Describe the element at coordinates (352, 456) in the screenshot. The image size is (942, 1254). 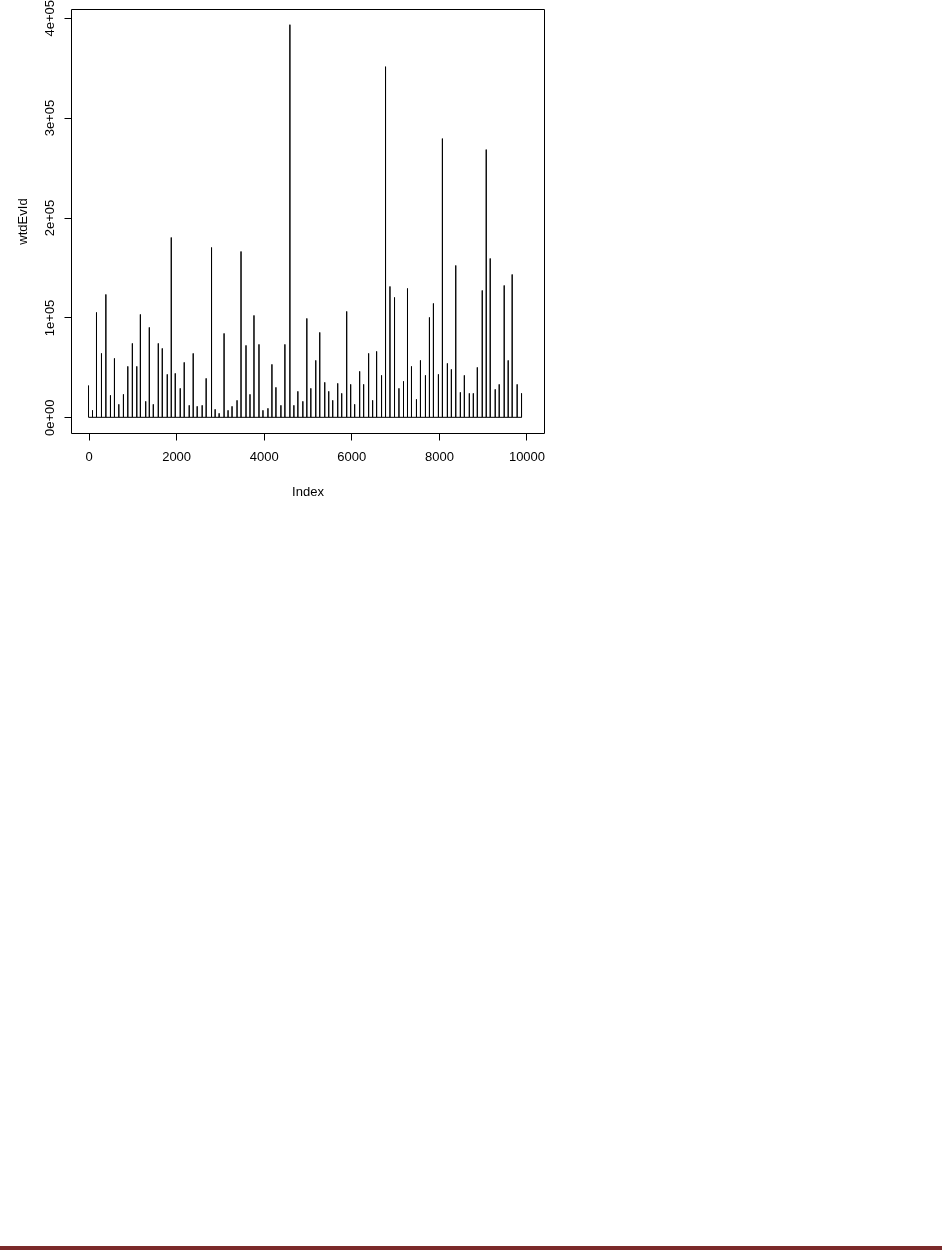
I see `x-tick-label: 6000` at that location.